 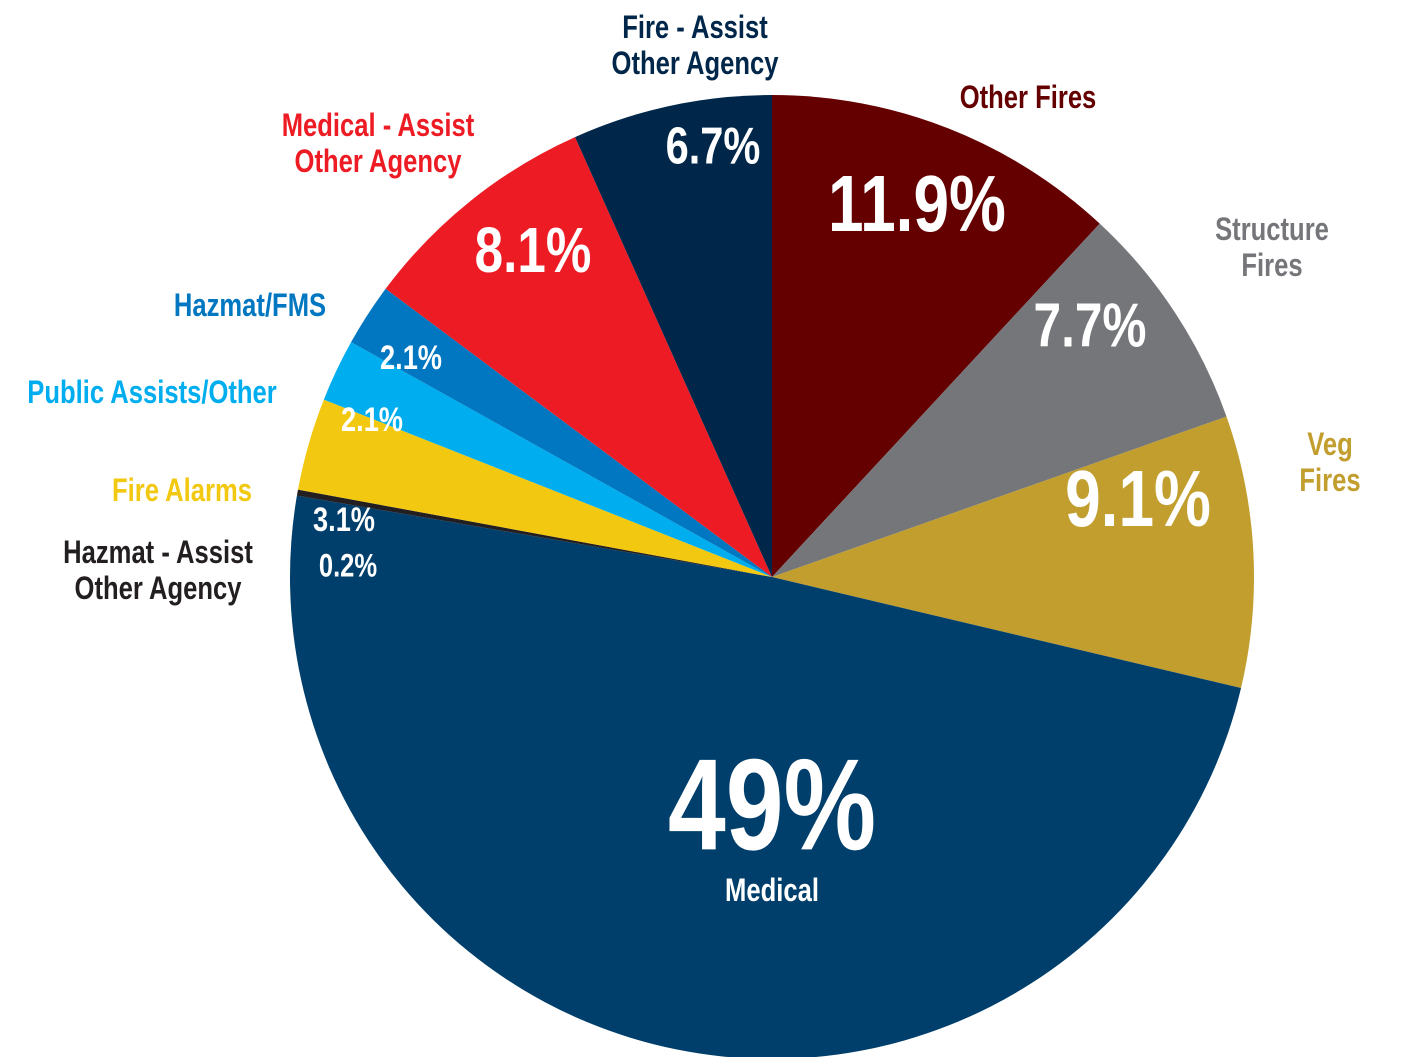 What do you see at coordinates (344, 519) in the screenshot?
I see `value-label: 3.1%` at bounding box center [344, 519].